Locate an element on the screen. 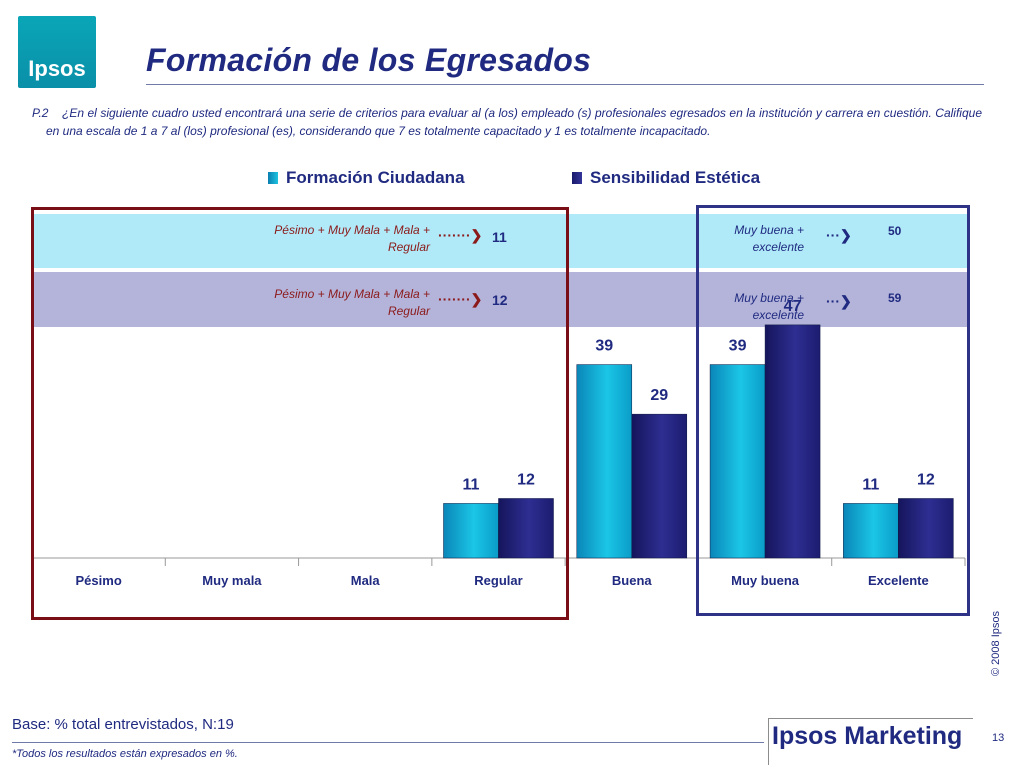  base-note: Base: % total entrevistados, N:19 is located at coordinates (123, 724).